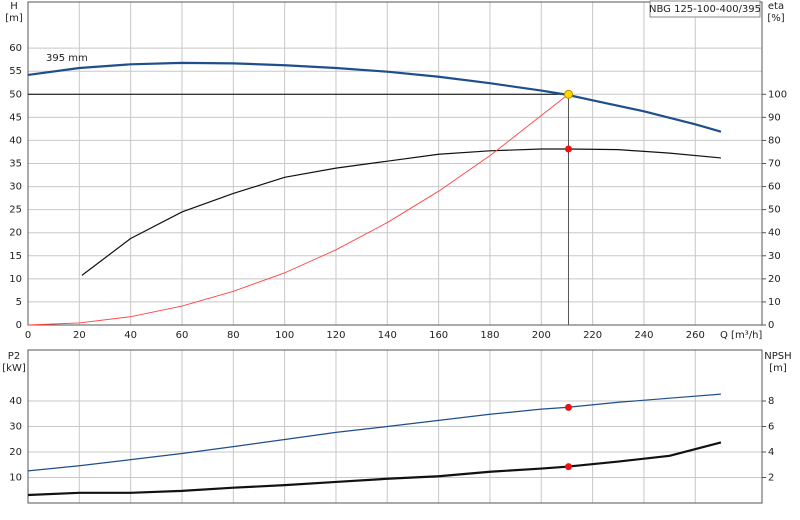 The height and width of the screenshot is (520, 800). What do you see at coordinates (774, 256) in the screenshot?
I see `y2-tick-label: 30` at bounding box center [774, 256].